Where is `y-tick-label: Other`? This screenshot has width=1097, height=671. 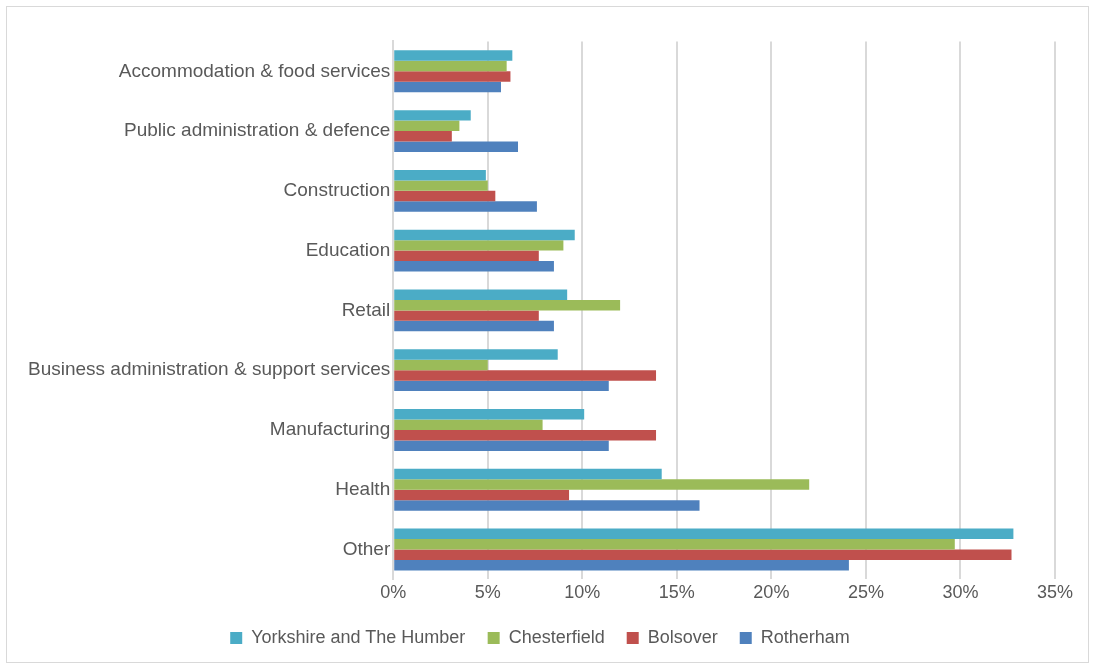 y-tick-label: Other is located at coordinates (366, 548).